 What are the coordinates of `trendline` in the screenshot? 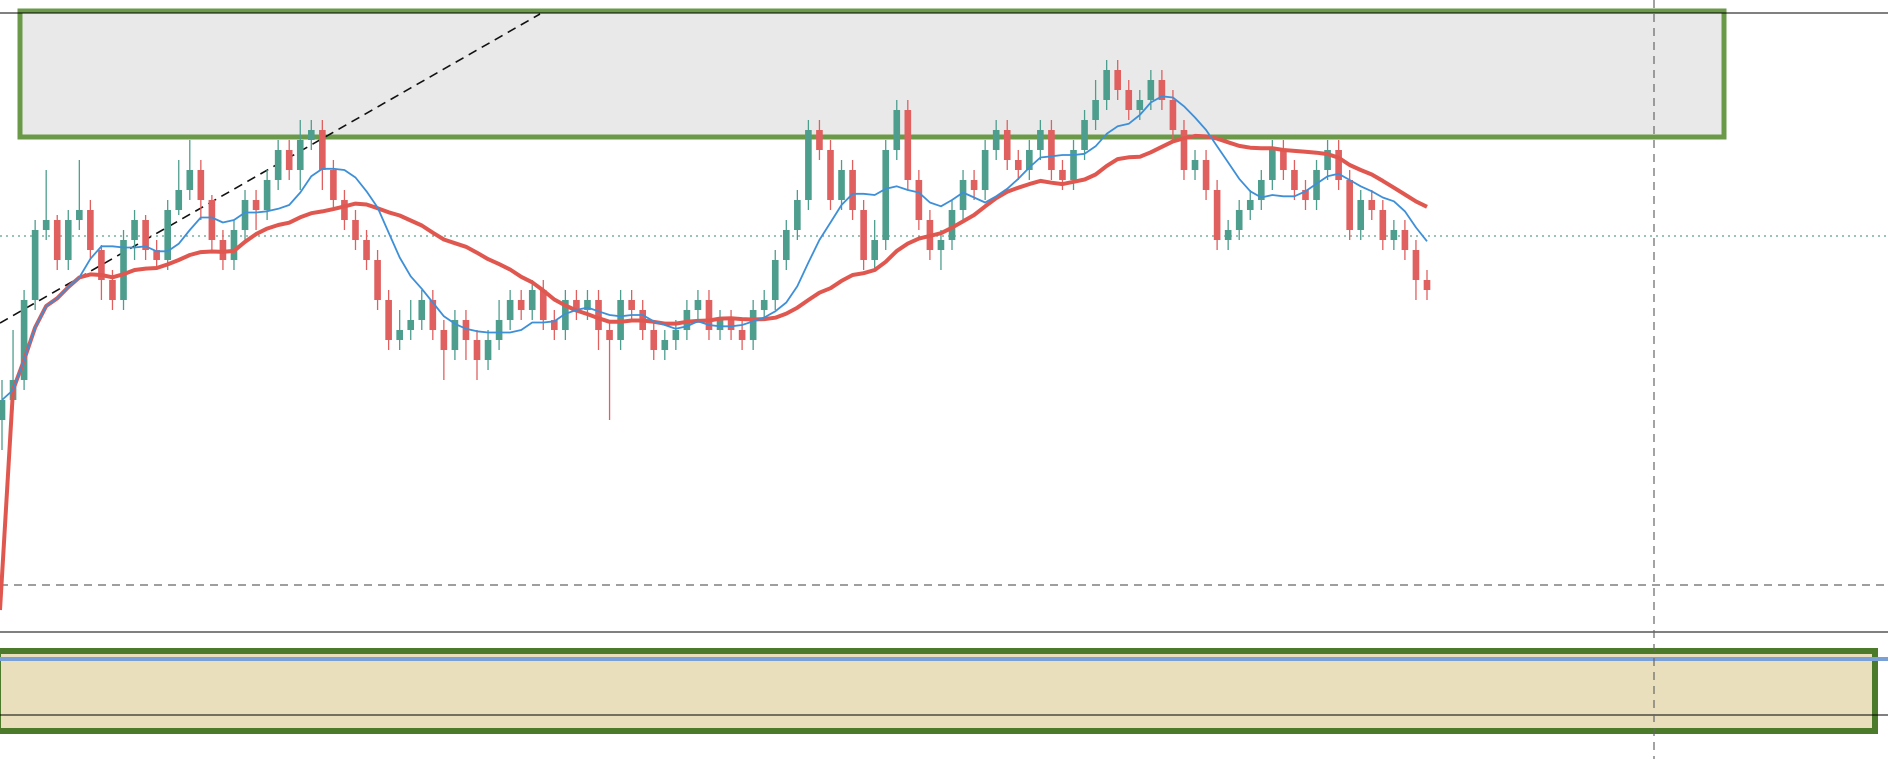 It's located at (270, 168).